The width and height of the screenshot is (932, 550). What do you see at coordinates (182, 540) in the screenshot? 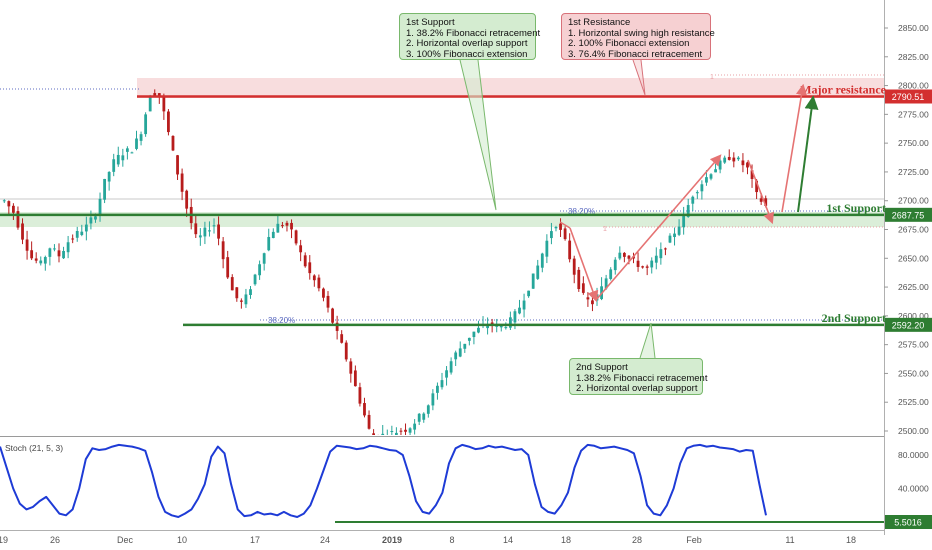
I see `time-axis-label: 10` at bounding box center [182, 540].